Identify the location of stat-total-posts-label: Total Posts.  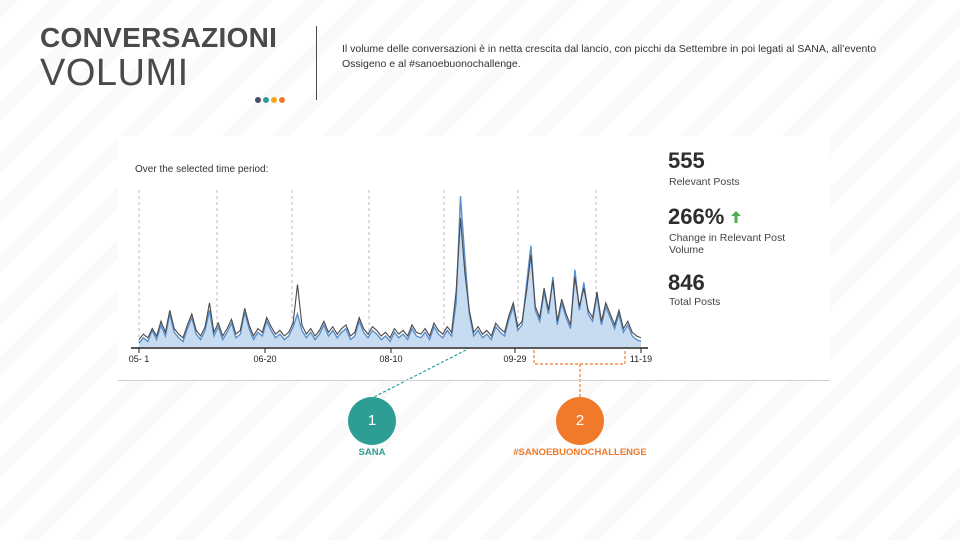
(695, 302).